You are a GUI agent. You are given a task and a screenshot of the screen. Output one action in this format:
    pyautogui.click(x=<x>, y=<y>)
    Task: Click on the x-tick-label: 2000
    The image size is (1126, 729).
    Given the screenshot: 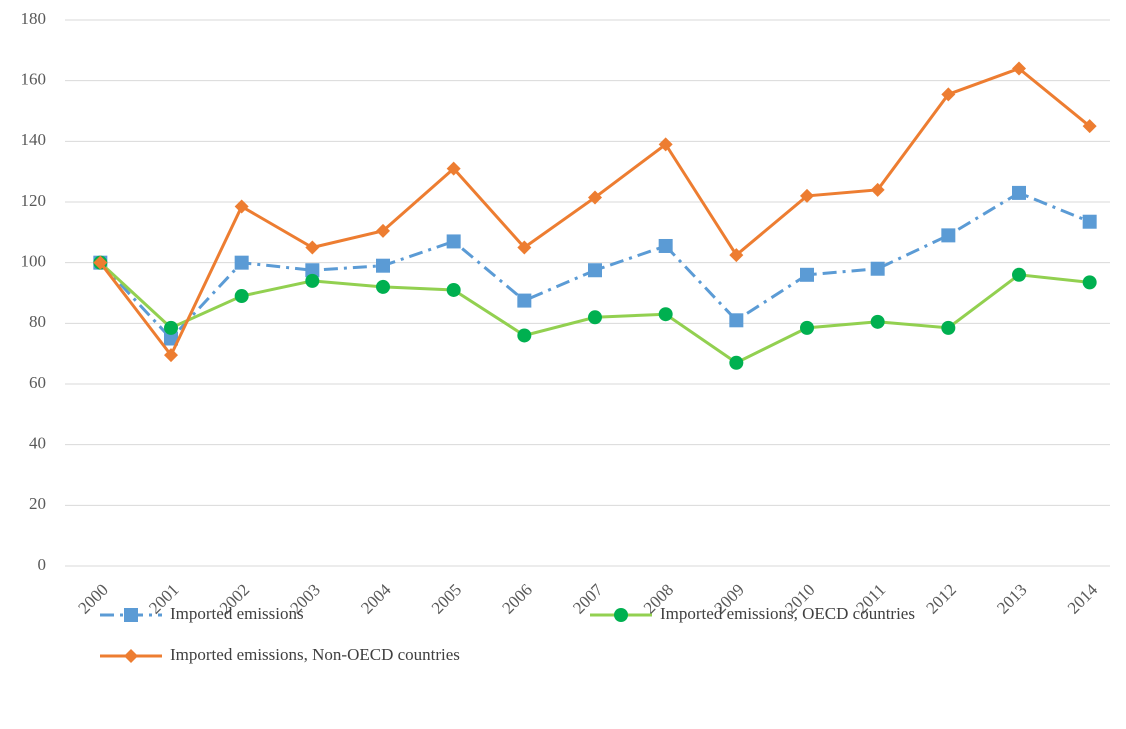 What is the action you would take?
    pyautogui.click(x=92, y=598)
    